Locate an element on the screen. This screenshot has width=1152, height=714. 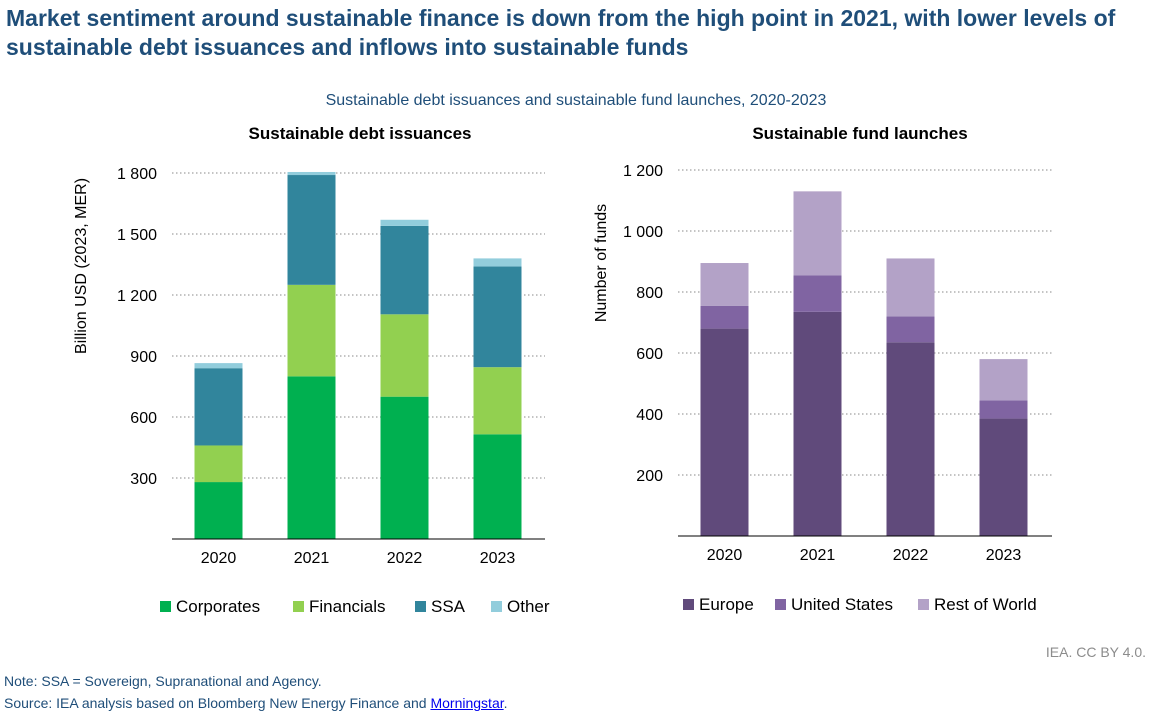
source-suffix: . is located at coordinates (505, 703).